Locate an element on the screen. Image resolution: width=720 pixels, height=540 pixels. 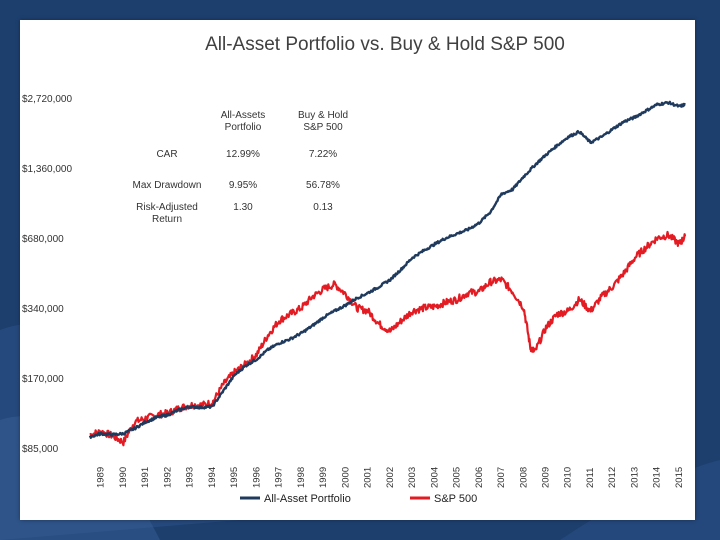
x-tick-label: 2013 is located at coordinates (634, 477).